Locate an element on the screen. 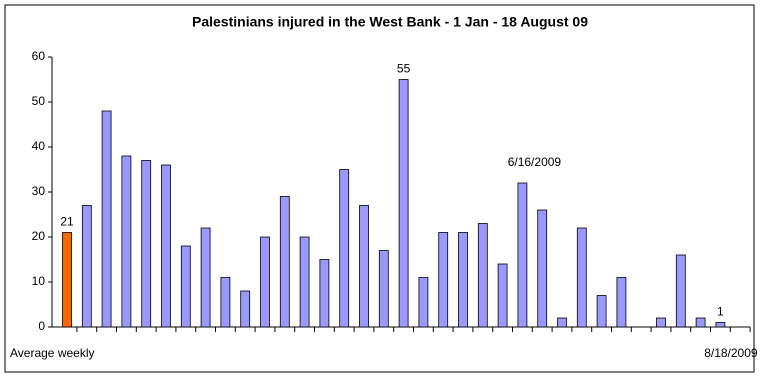  annotation: 6/16/2009 is located at coordinates (535, 162).